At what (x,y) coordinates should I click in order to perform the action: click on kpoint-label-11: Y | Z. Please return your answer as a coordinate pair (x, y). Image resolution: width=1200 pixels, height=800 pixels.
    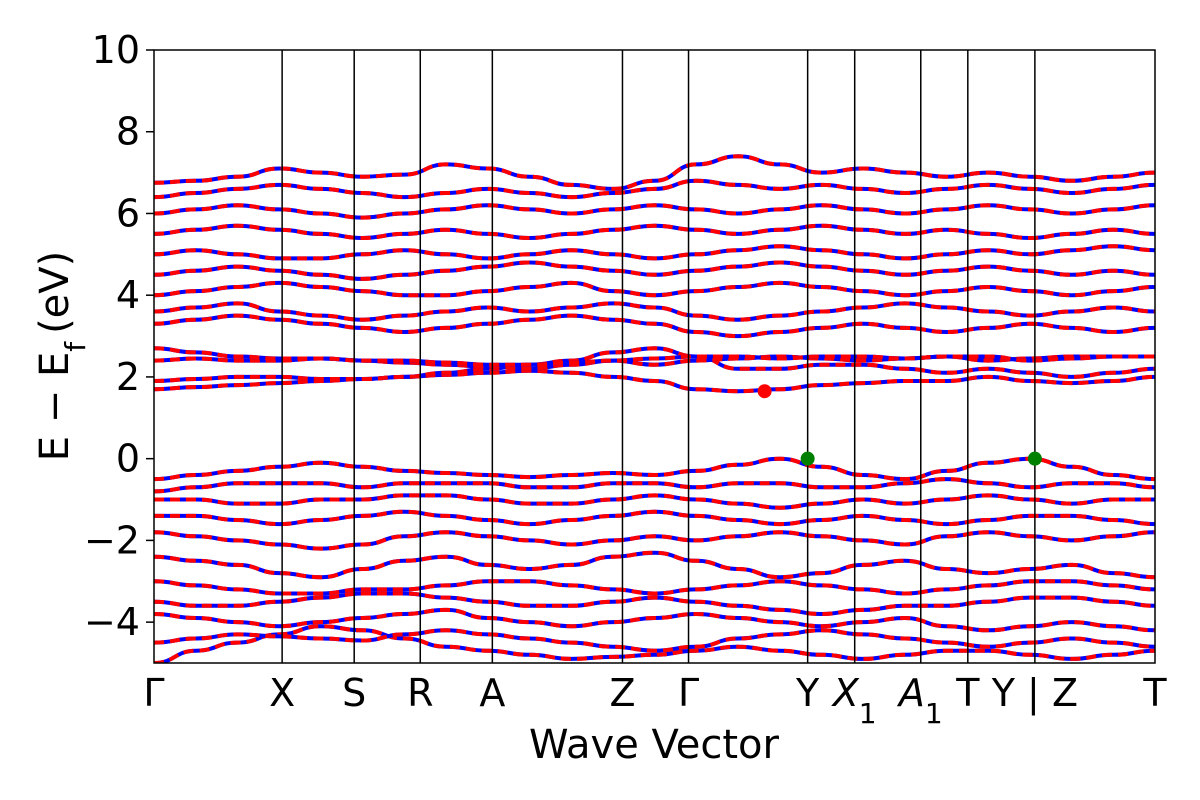
    Looking at the image, I should click on (1034, 693).